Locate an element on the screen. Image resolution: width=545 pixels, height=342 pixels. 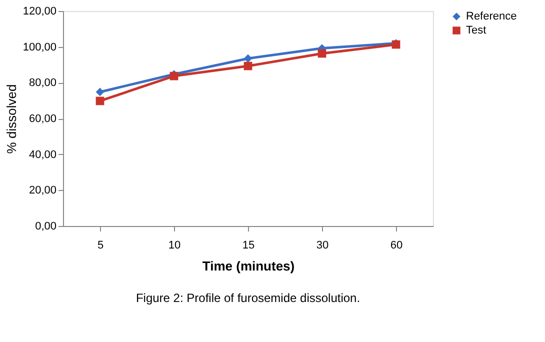
legend-label: Test is located at coordinates (476, 30).